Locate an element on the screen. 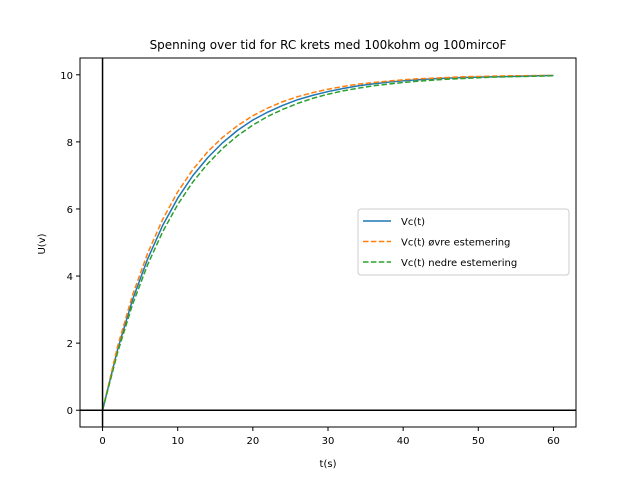  x-tick-label: 0 is located at coordinates (102, 441).